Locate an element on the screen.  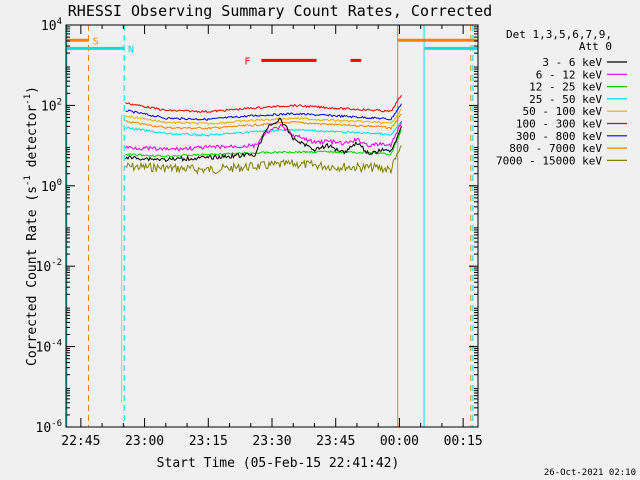
legend-label: 25 - 50 keV is located at coordinates (565, 99).